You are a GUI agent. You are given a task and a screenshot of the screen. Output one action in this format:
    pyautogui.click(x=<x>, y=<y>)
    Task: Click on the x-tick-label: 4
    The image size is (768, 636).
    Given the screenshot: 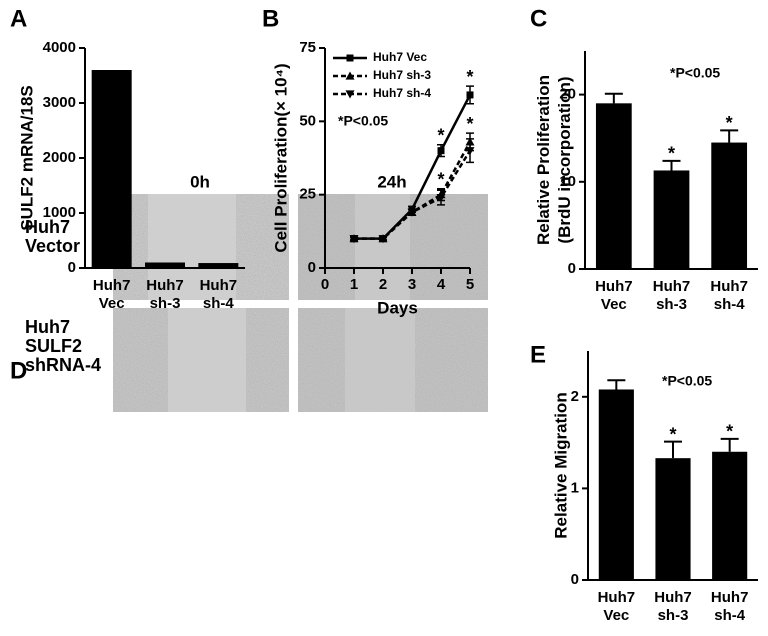 What is the action you would take?
    pyautogui.click(x=441, y=284)
    